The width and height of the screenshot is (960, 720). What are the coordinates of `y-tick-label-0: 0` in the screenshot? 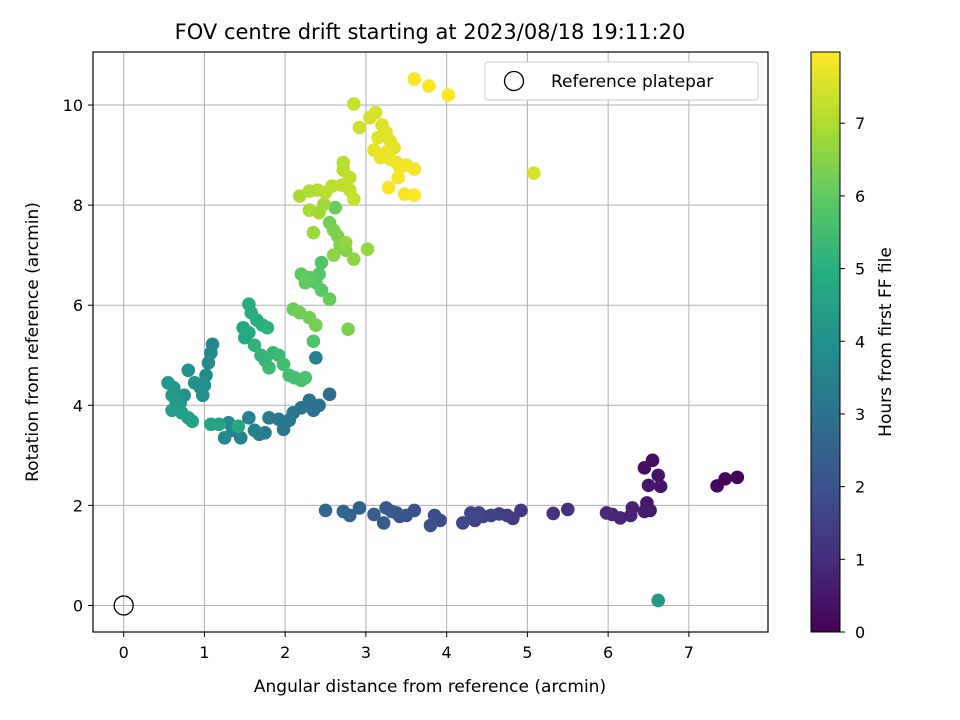 It's located at (78, 605).